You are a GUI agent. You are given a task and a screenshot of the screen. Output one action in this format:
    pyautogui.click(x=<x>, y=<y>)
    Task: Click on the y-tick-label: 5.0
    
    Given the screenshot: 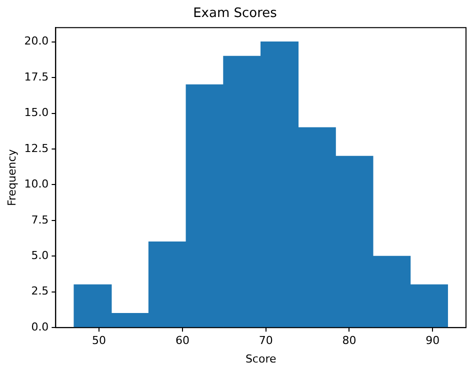 What is the action you would take?
    pyautogui.click(x=40, y=255)
    